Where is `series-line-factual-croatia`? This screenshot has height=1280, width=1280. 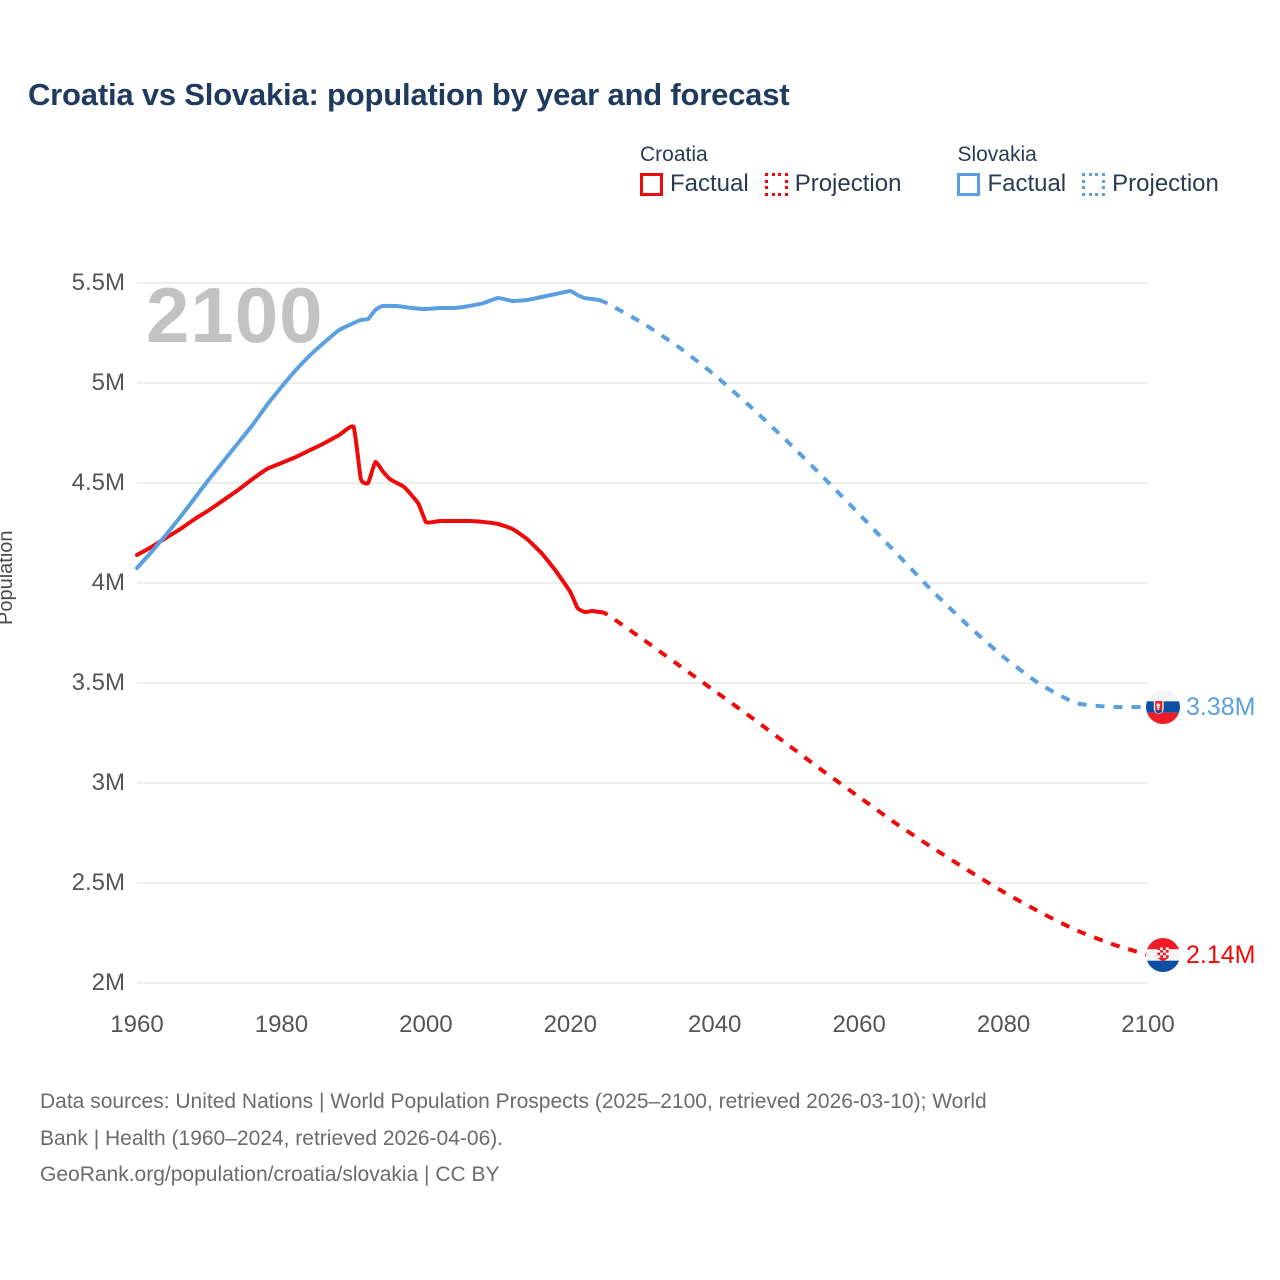
series-line-factual-croatia is located at coordinates (368, 519).